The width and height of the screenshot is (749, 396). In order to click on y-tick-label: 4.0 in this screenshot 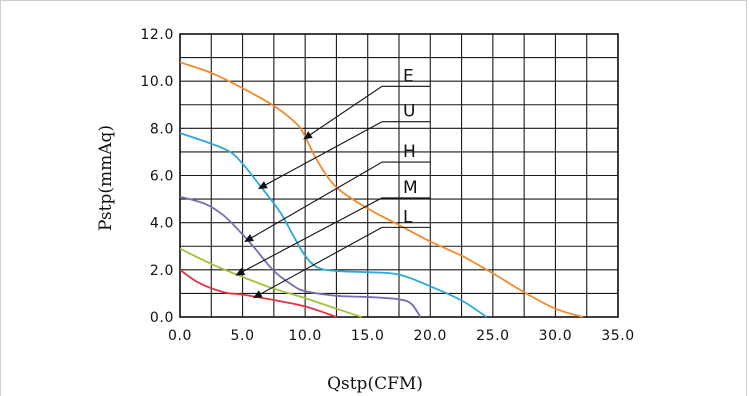, I will do `click(162, 224)`.